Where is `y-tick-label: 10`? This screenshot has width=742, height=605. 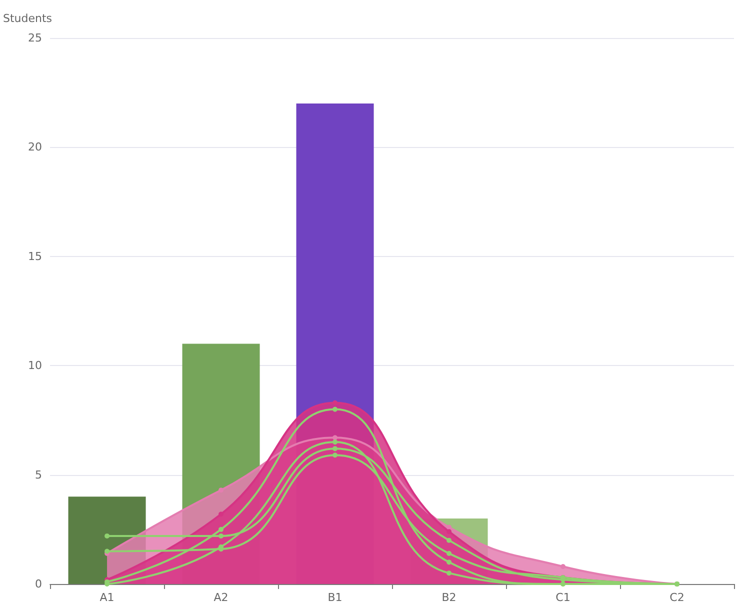
y-tick-label: 10 is located at coordinates (35, 365).